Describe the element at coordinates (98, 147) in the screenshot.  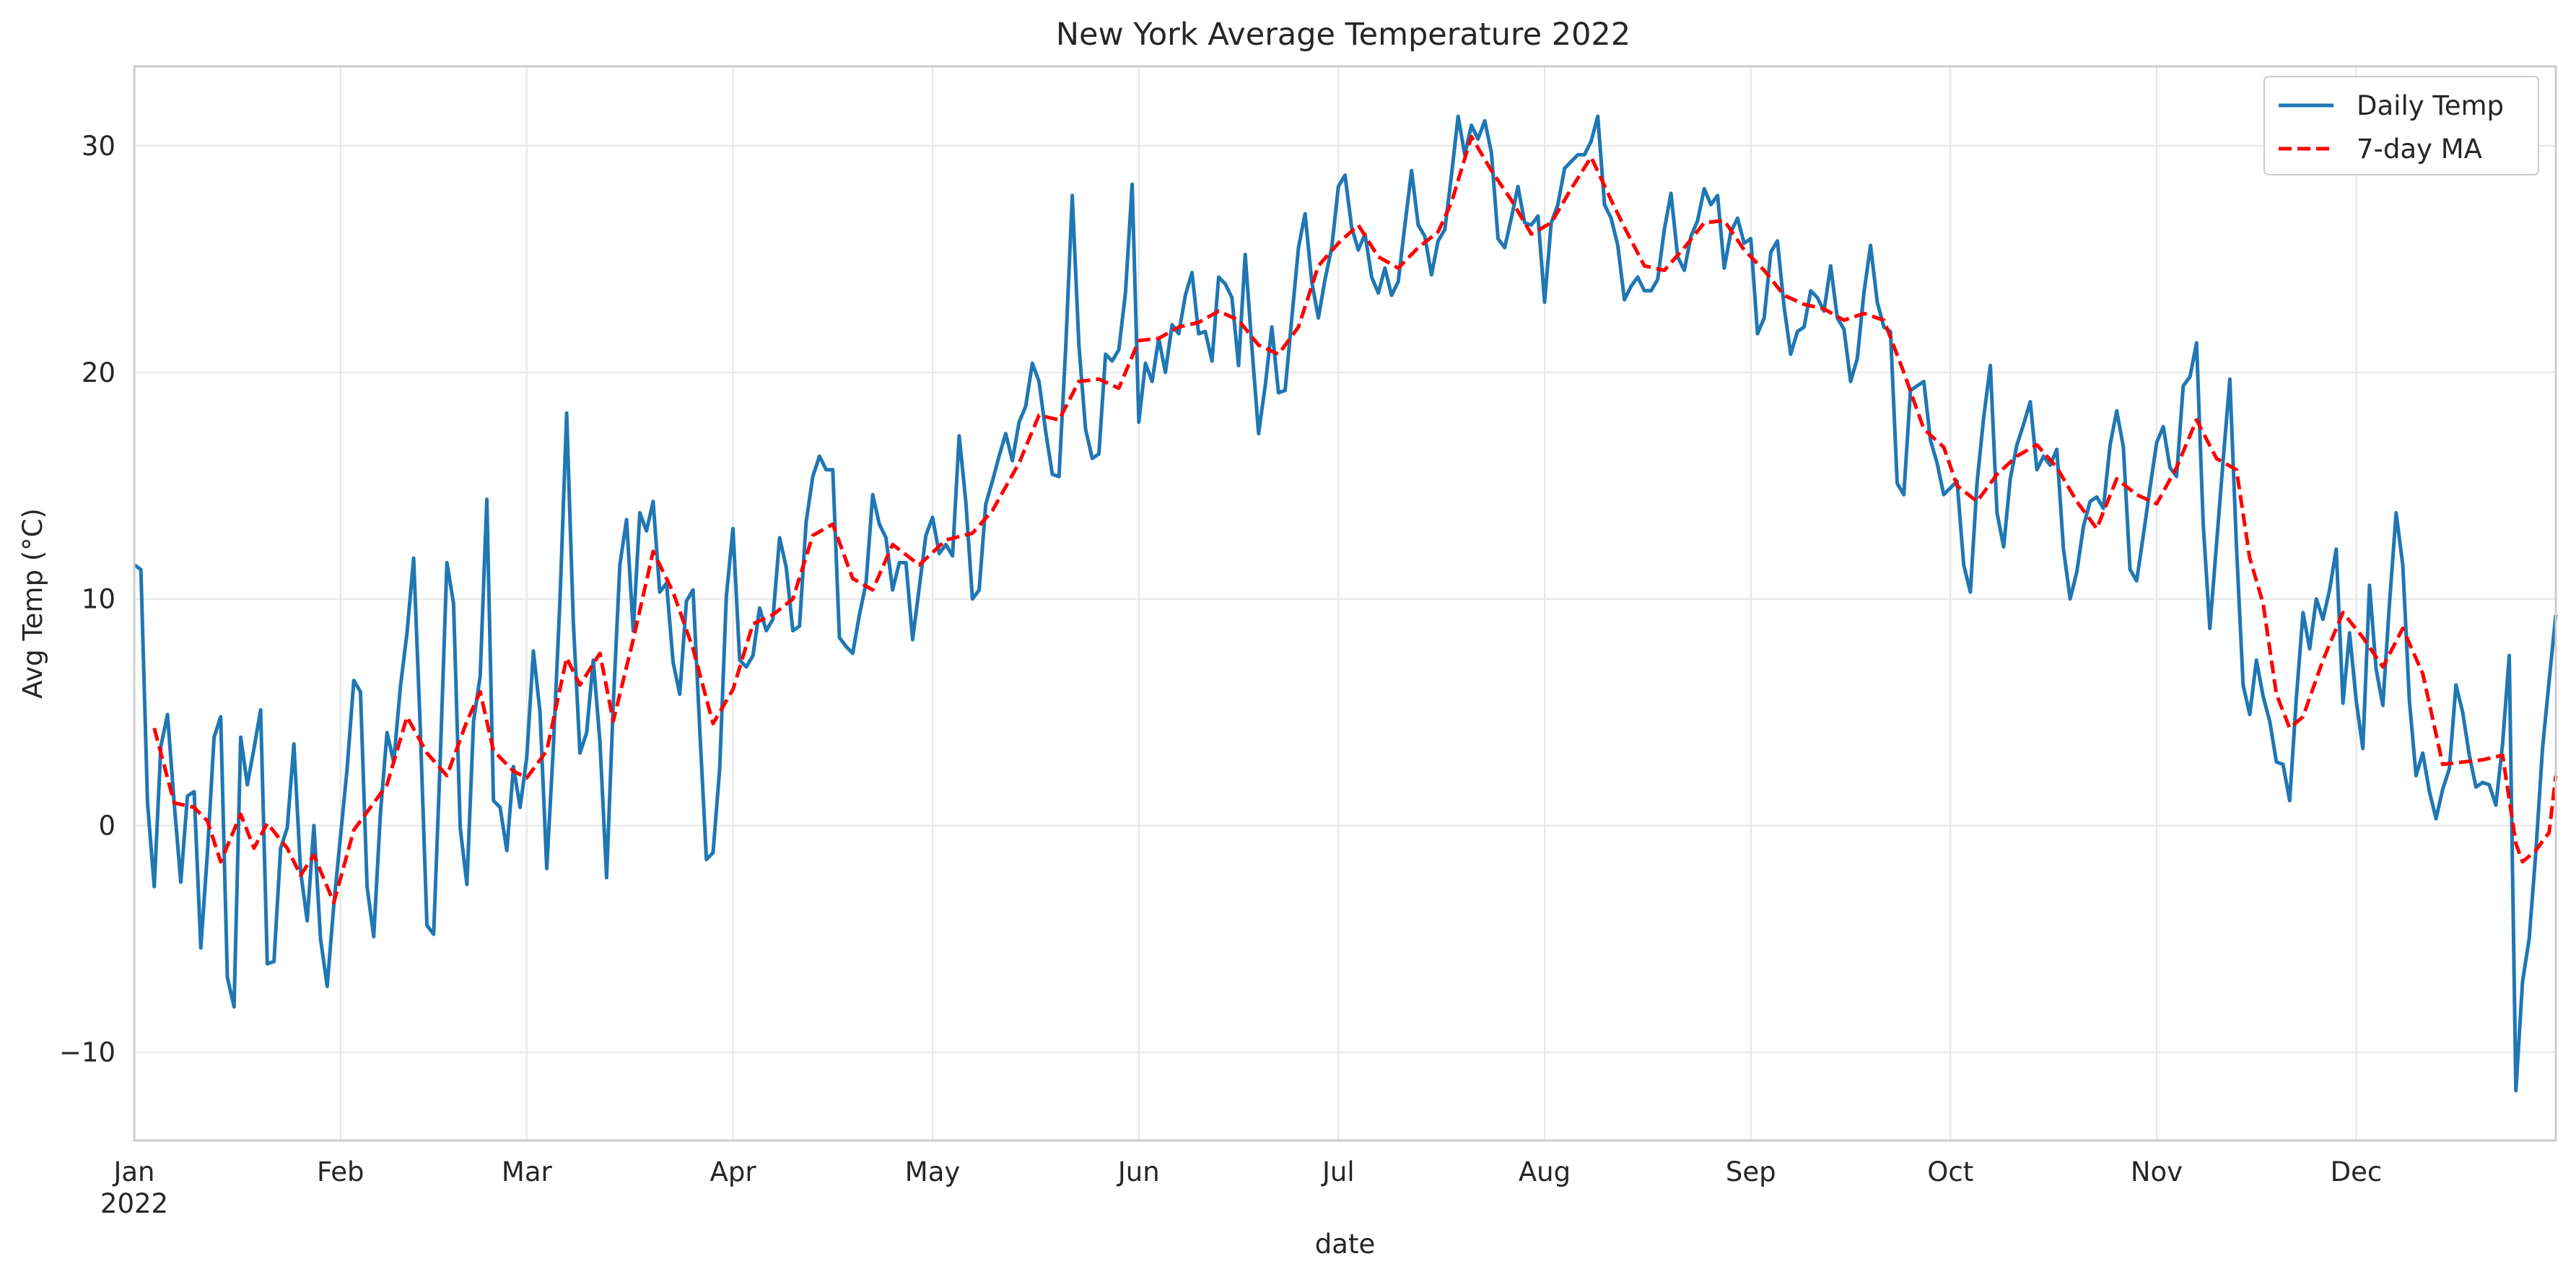
I see `y-tick-label: 30` at that location.